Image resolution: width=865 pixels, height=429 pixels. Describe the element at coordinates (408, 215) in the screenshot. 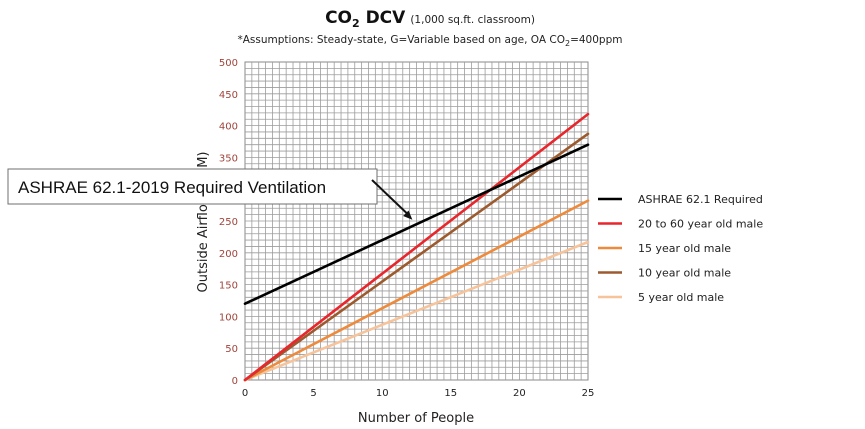

I see `annotation-arrowhead` at that location.